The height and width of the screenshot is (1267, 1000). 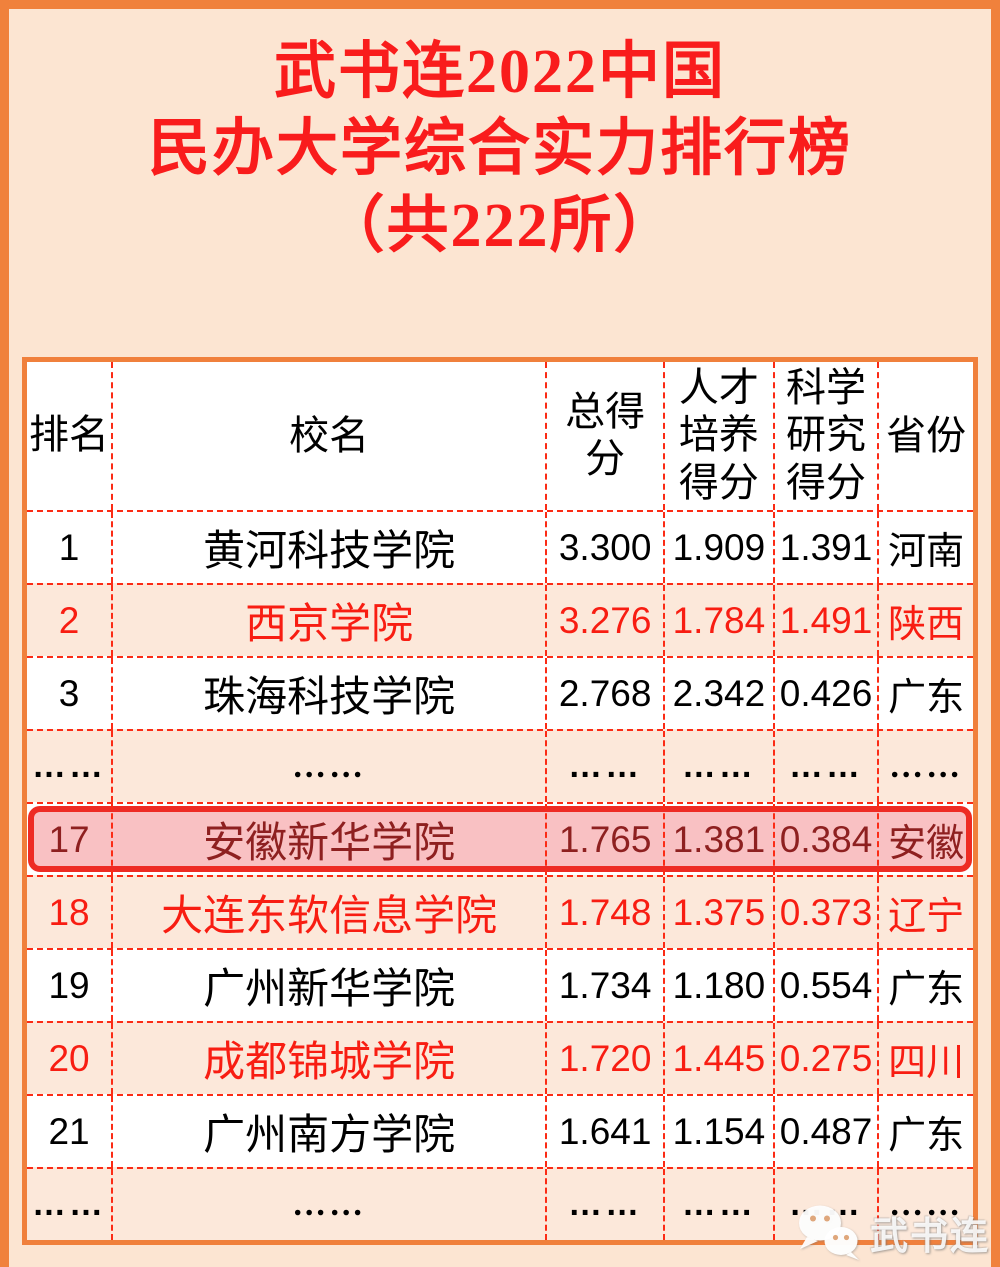 I want to click on cell-research-score: 1.491, so click(x=827, y=620).